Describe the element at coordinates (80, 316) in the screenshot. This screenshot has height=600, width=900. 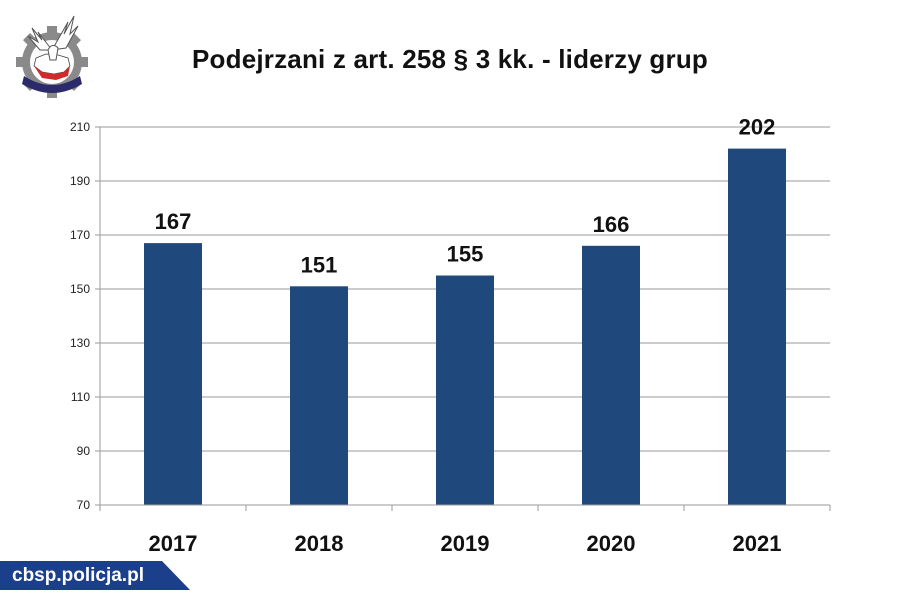
I see `y-tick-labels: 70 90 110 130 150 170 190 210` at that location.